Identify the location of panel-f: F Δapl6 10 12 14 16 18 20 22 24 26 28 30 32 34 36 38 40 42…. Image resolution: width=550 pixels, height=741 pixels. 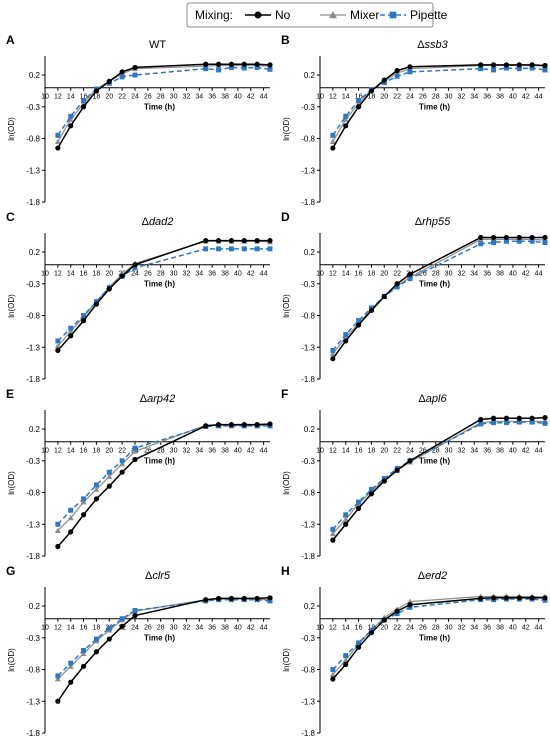
(414, 474).